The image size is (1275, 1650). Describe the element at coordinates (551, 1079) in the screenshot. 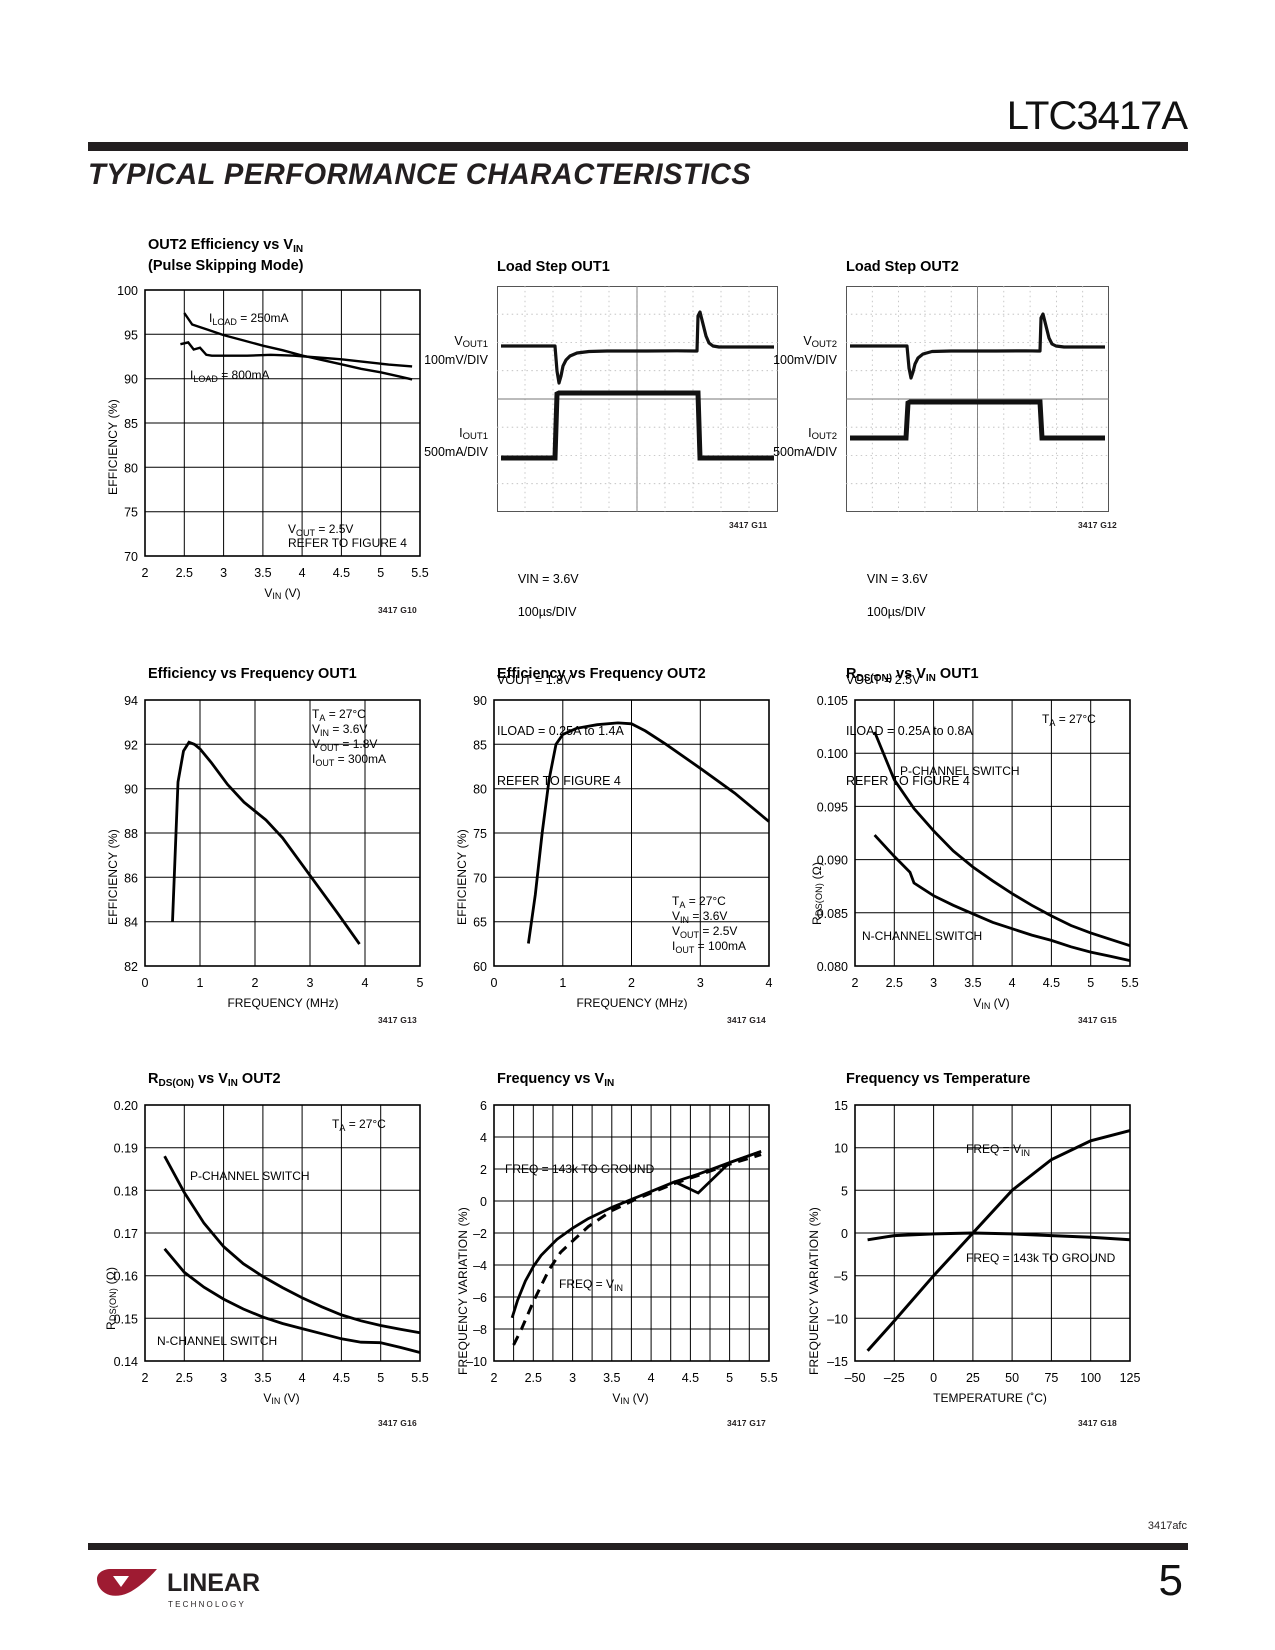

I see `g17-t-a: Frequency vs V` at that location.